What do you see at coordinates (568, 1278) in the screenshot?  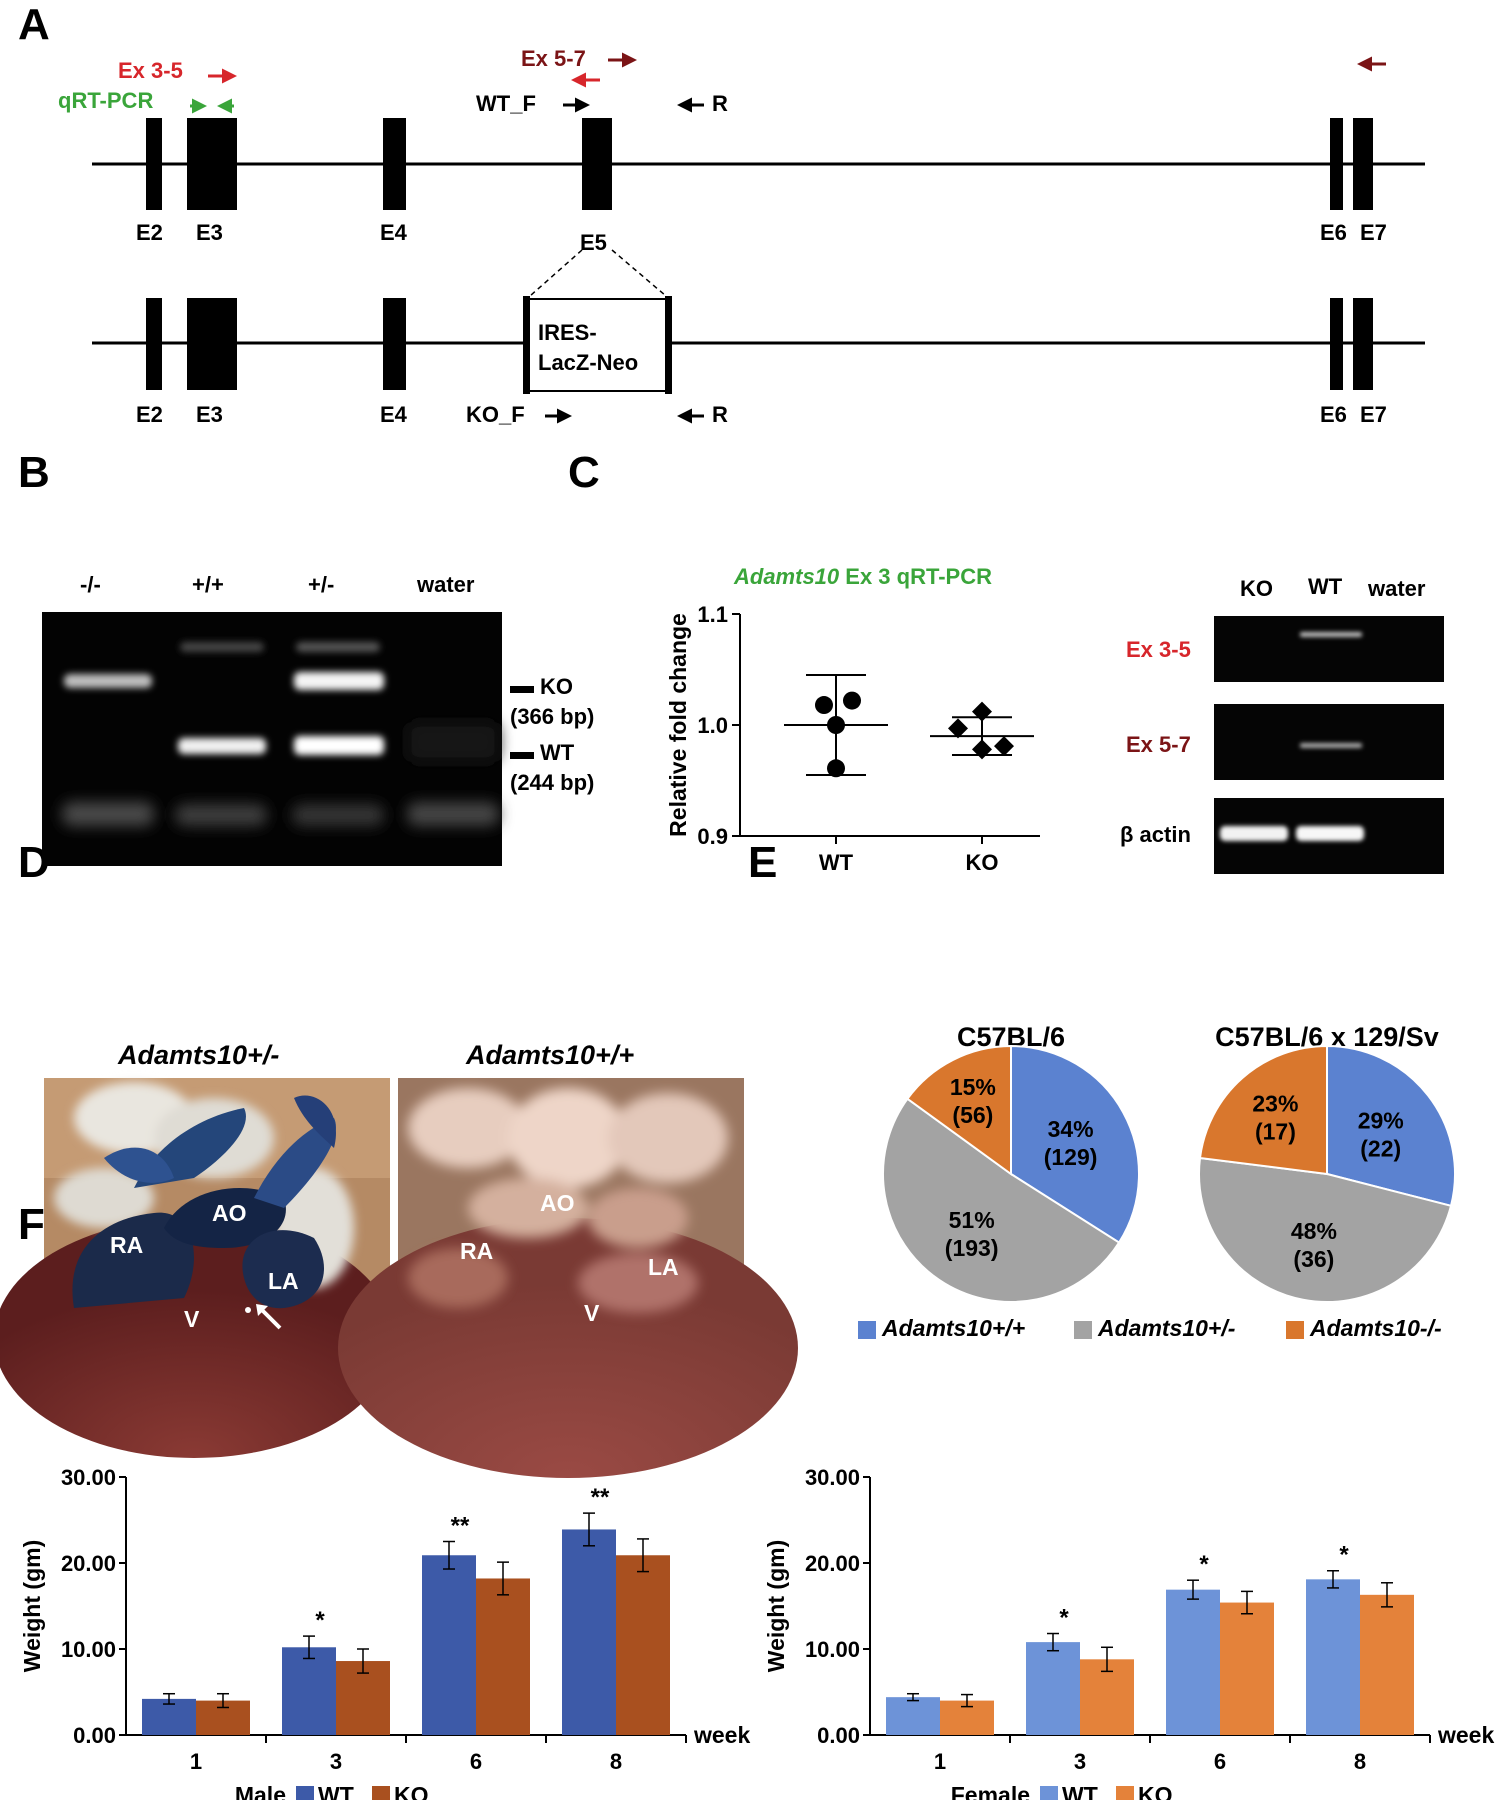 I see `heart-photo-wt` at bounding box center [568, 1278].